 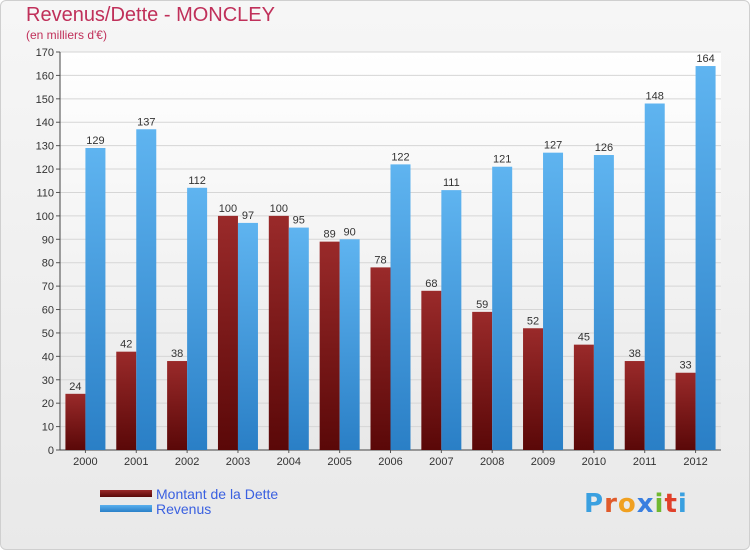 What do you see at coordinates (48, 311) in the screenshot?
I see `y-tick-label: 60` at bounding box center [48, 311].